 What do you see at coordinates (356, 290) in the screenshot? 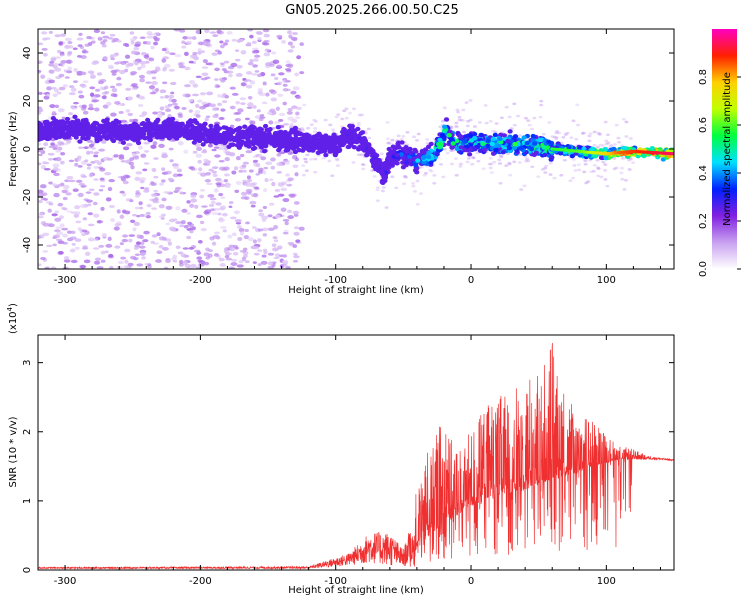
I see `spectrogram-x-label: Height of straight line (km)` at bounding box center [356, 290].